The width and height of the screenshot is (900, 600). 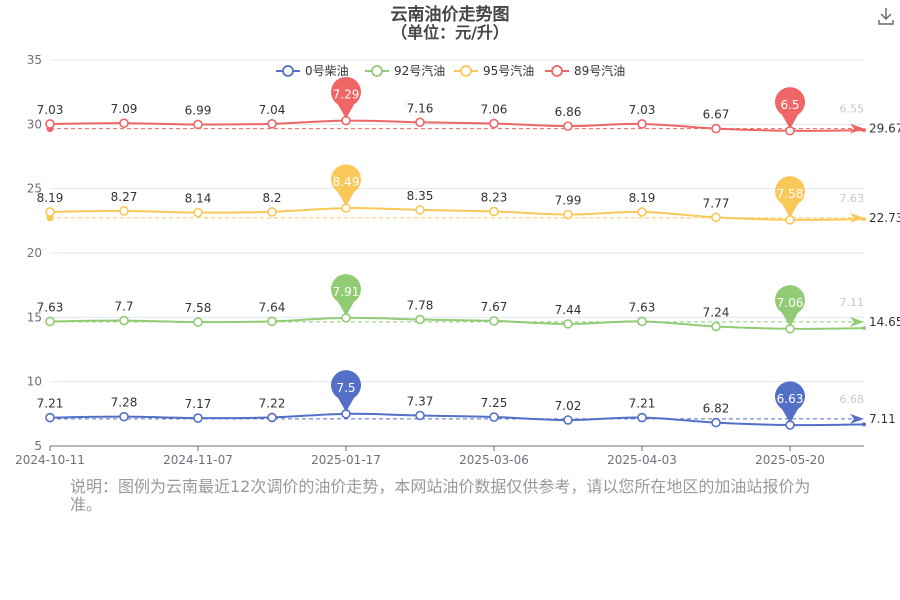 What do you see at coordinates (50, 460) in the screenshot?
I see `x-tick-label: 2024-10-11` at bounding box center [50, 460].